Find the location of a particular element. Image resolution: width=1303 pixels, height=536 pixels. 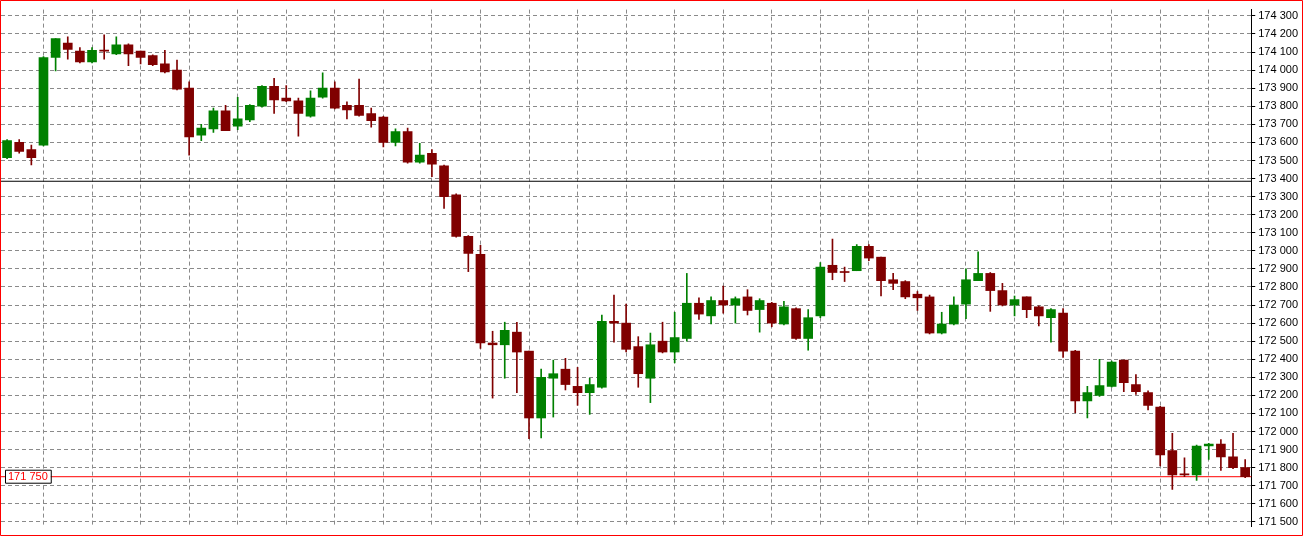

y-tick-label: 171 900 is located at coordinates (1278, 448).